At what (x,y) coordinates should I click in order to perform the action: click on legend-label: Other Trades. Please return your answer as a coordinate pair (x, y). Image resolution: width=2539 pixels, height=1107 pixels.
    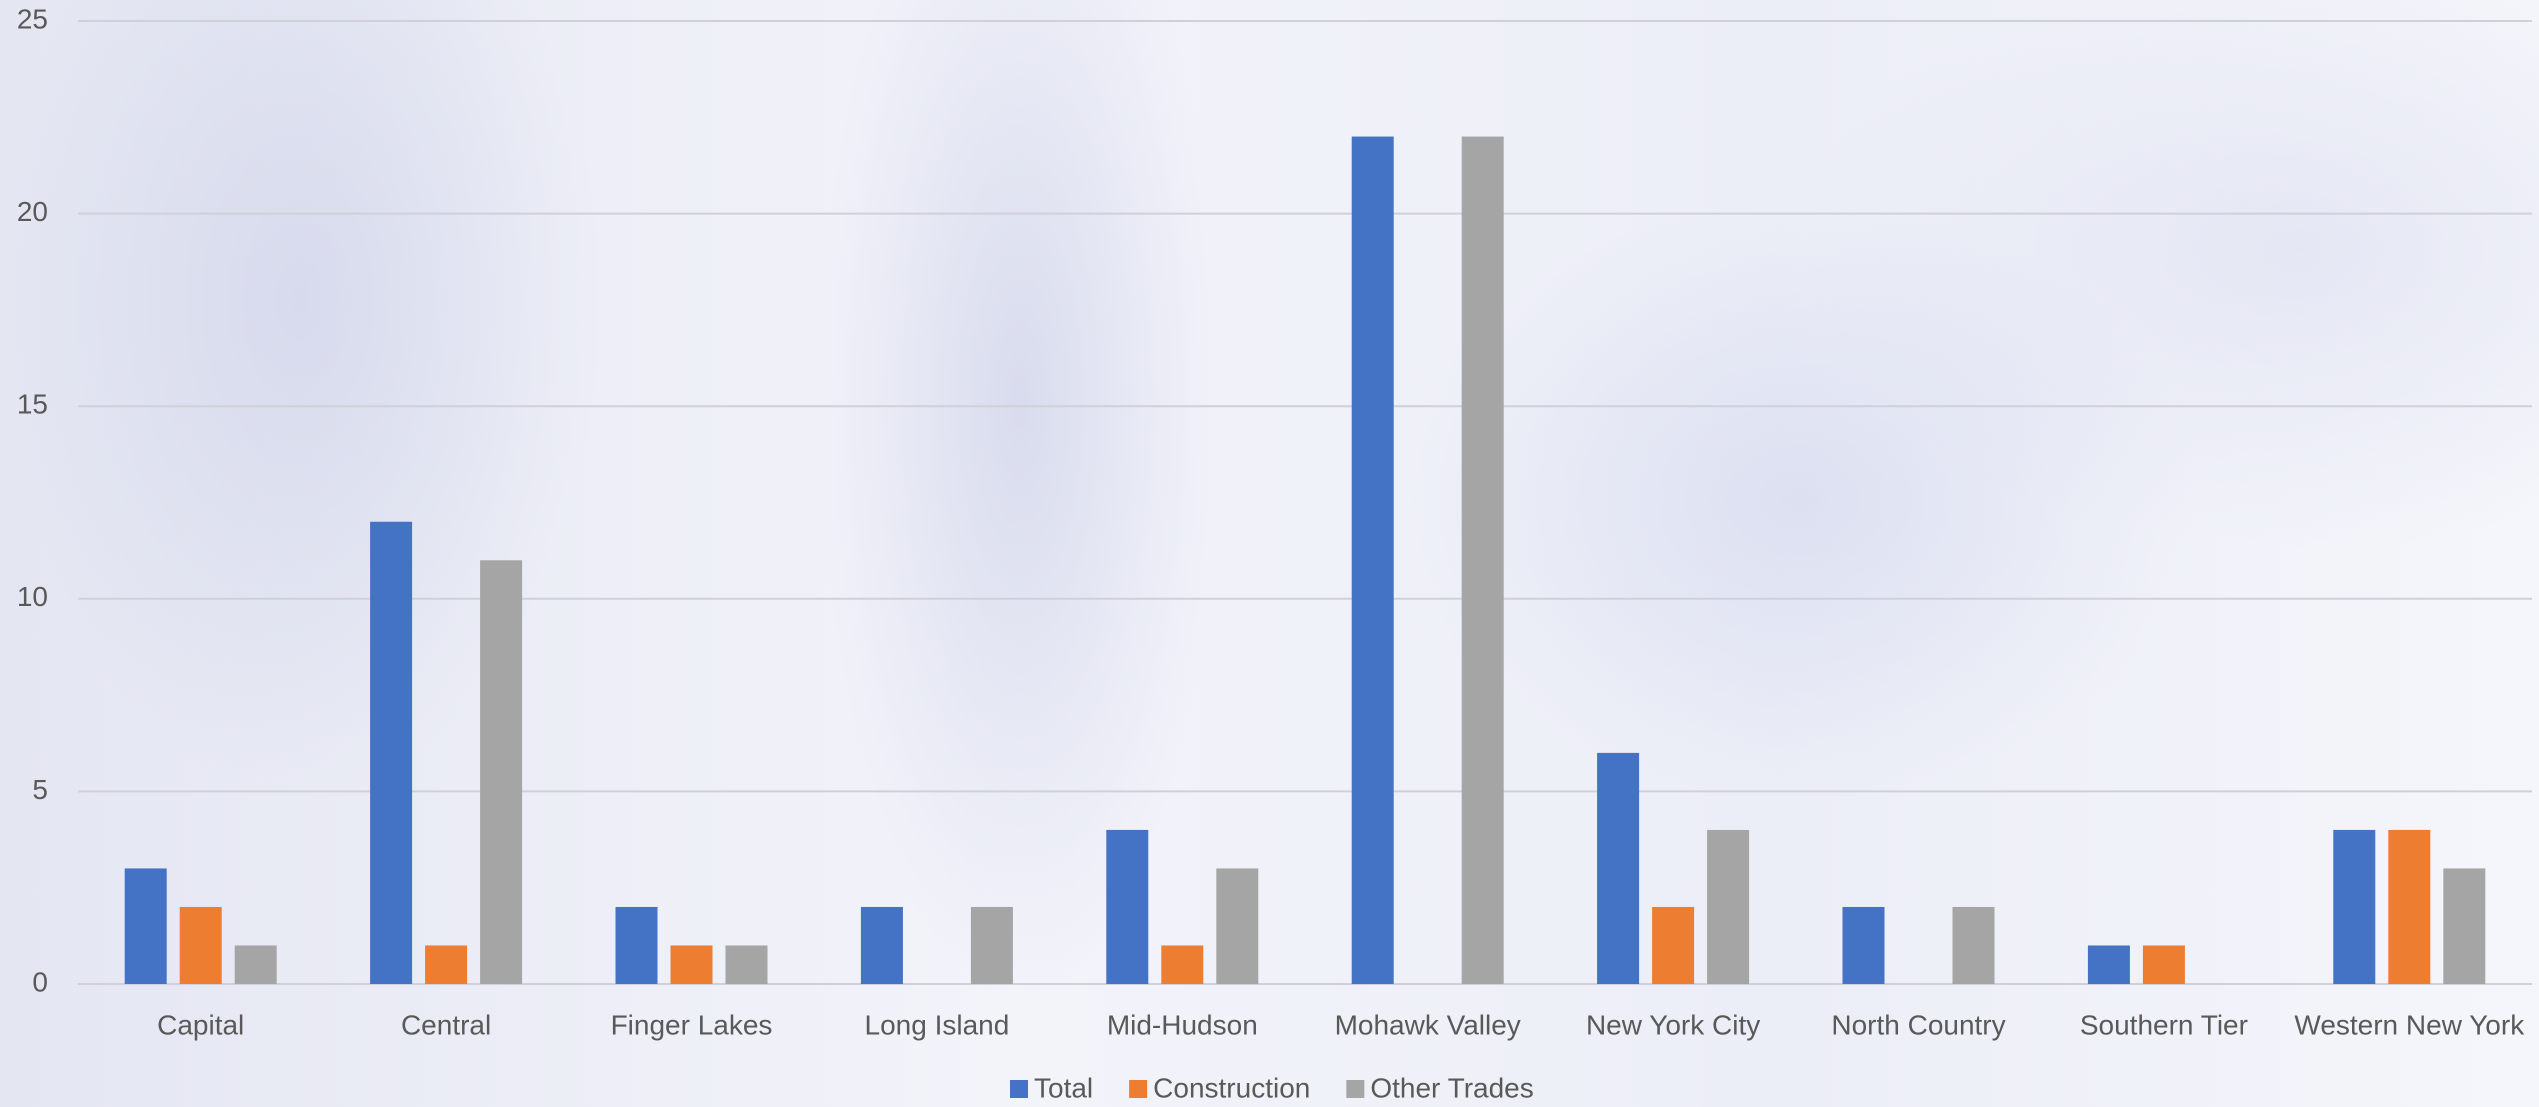
    Looking at the image, I should click on (1451, 1087).